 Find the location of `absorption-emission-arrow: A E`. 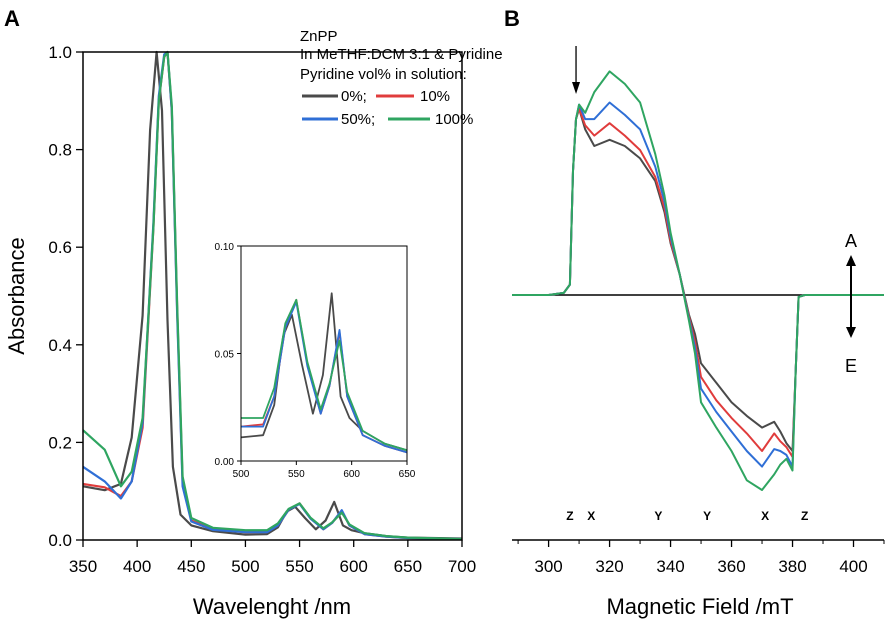

absorption-emission-arrow: A E is located at coordinates (851, 303).